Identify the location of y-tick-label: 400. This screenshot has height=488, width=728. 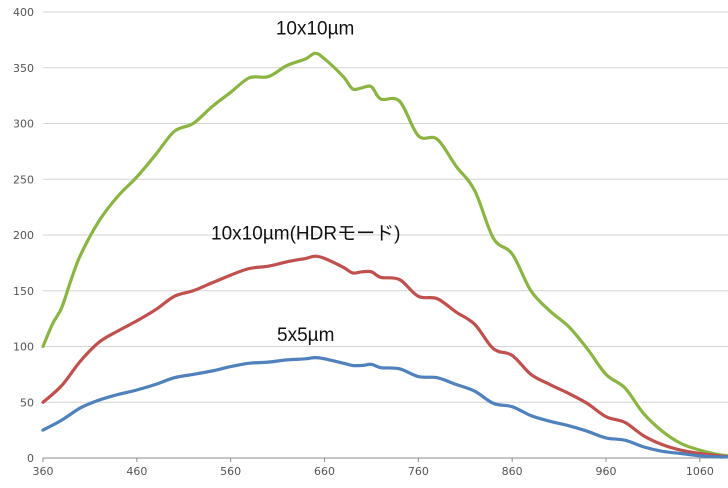
(23, 12).